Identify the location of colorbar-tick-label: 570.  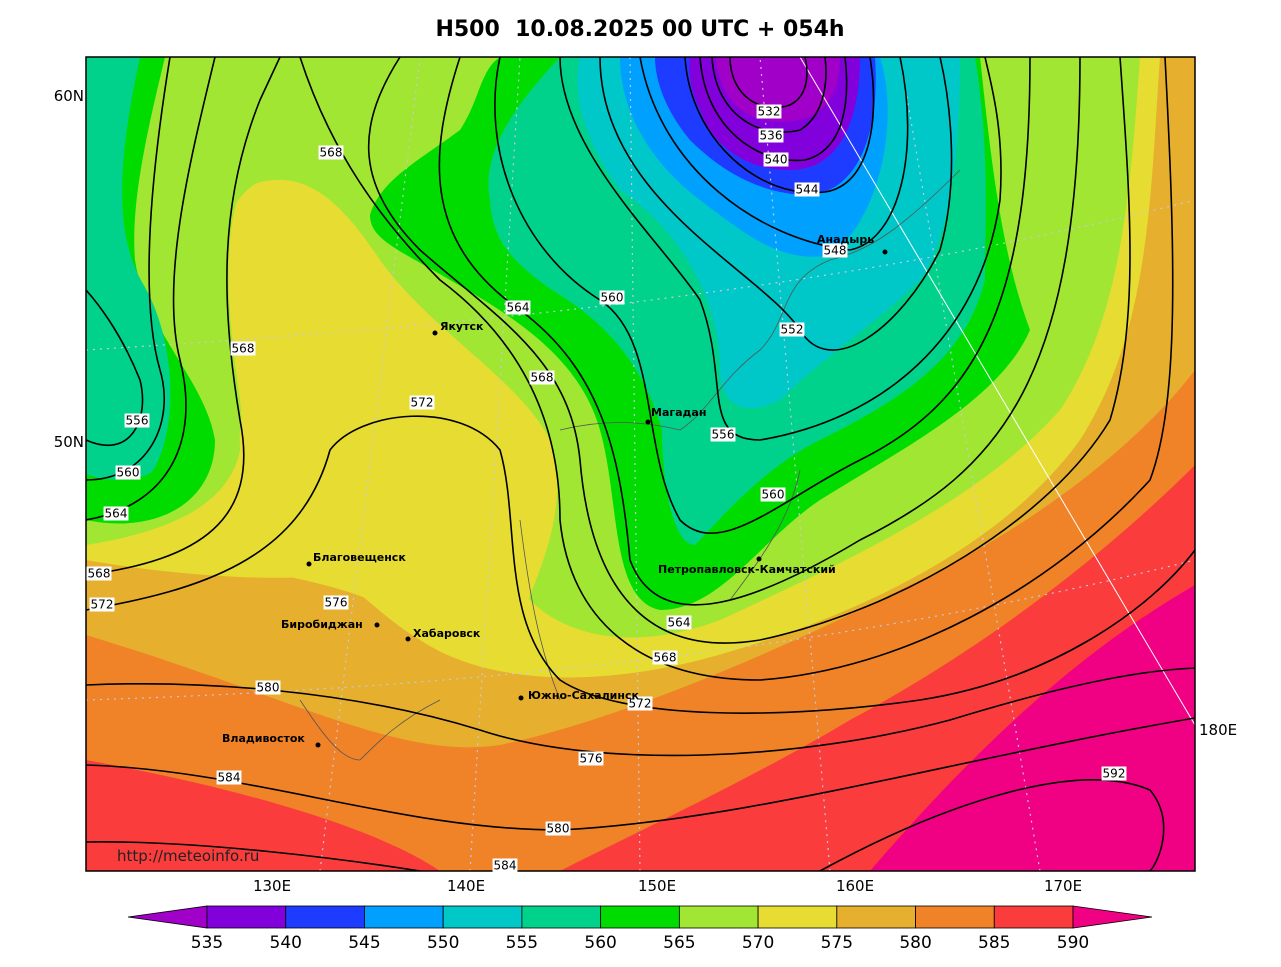
(758, 943).